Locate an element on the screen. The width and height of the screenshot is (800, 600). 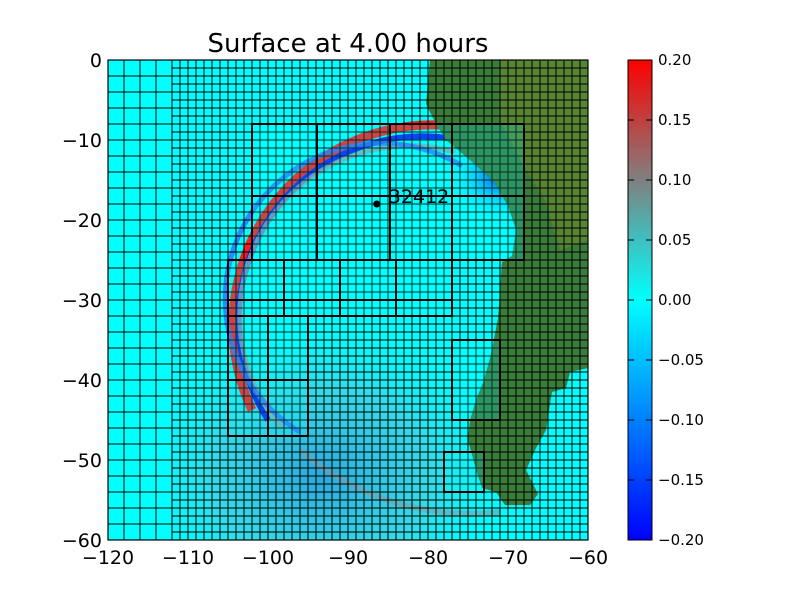
y-tick-label: −30 is located at coordinates (82, 301).